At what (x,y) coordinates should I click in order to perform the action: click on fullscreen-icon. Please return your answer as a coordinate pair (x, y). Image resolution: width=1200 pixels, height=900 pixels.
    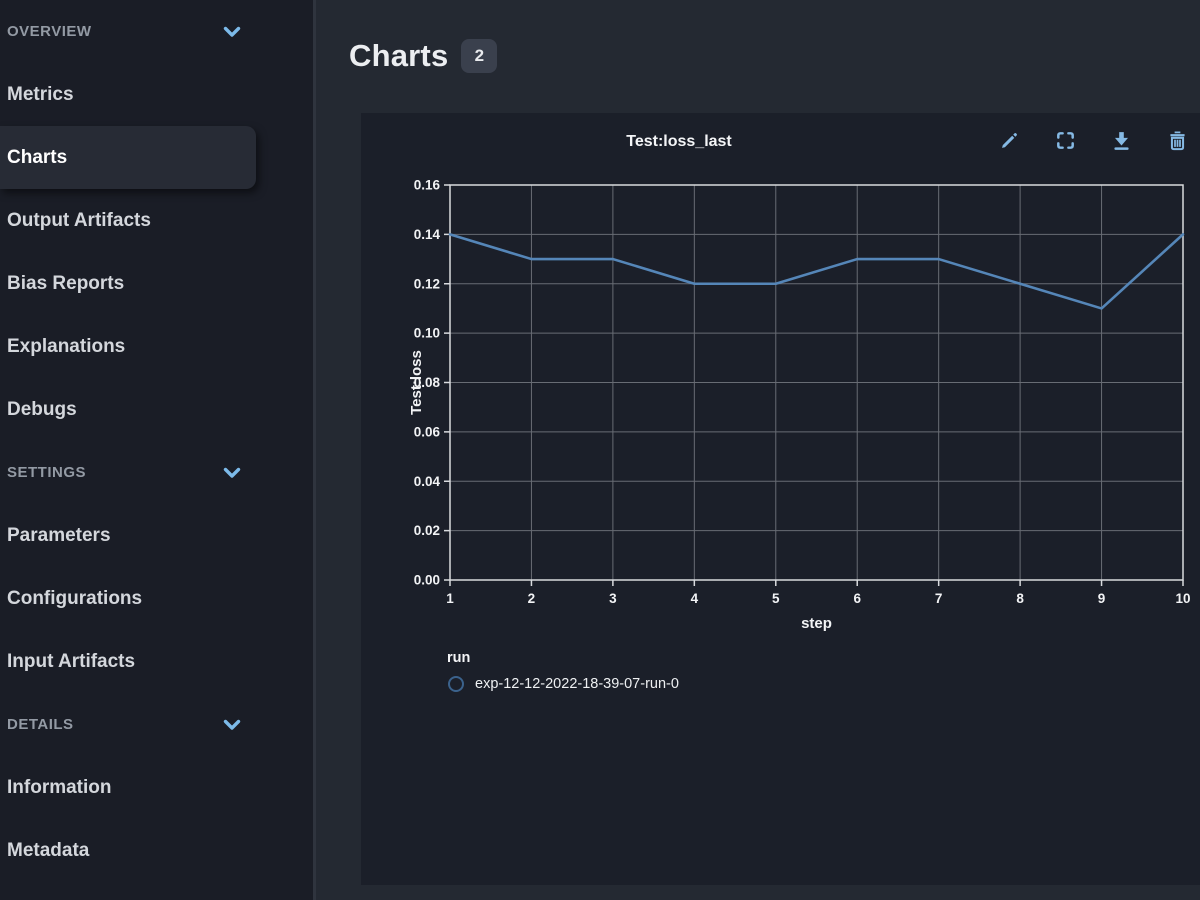
    Looking at the image, I should click on (1065, 142).